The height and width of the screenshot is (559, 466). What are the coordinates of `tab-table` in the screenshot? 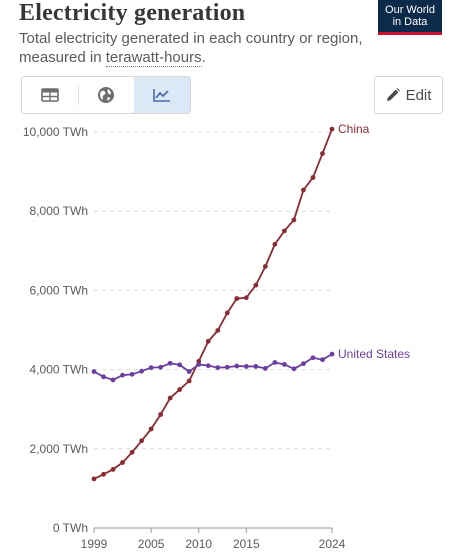 It's located at (50, 95).